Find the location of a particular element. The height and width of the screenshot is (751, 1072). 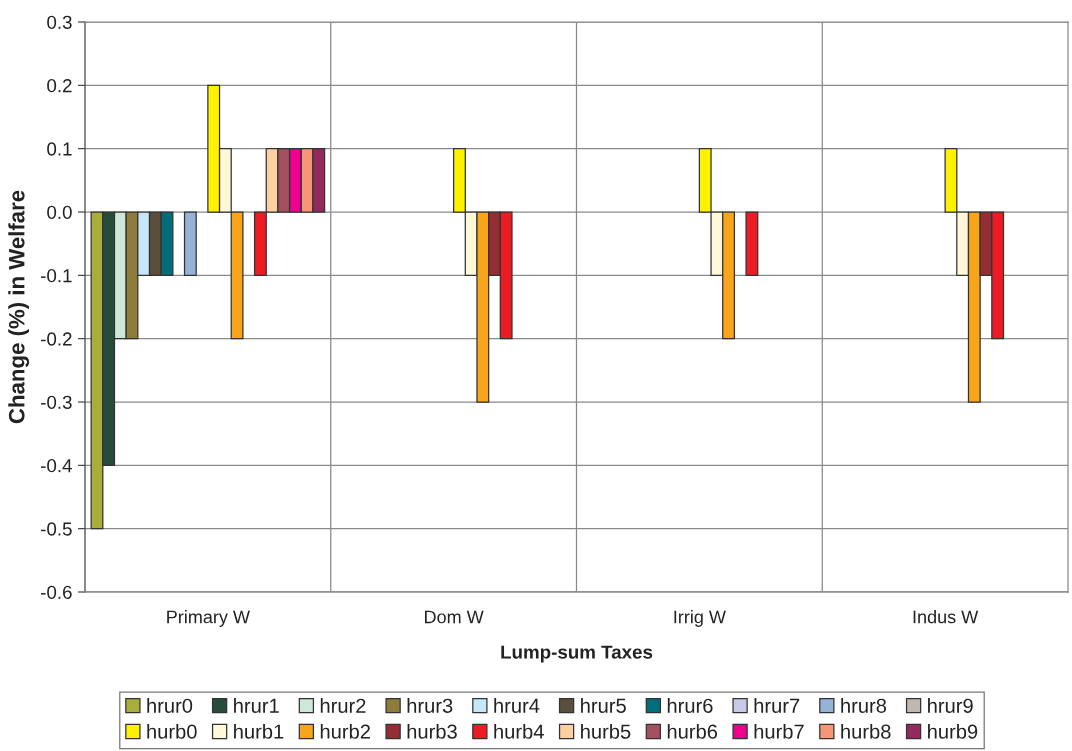

x-tick-label: Dom W is located at coordinates (454, 617).